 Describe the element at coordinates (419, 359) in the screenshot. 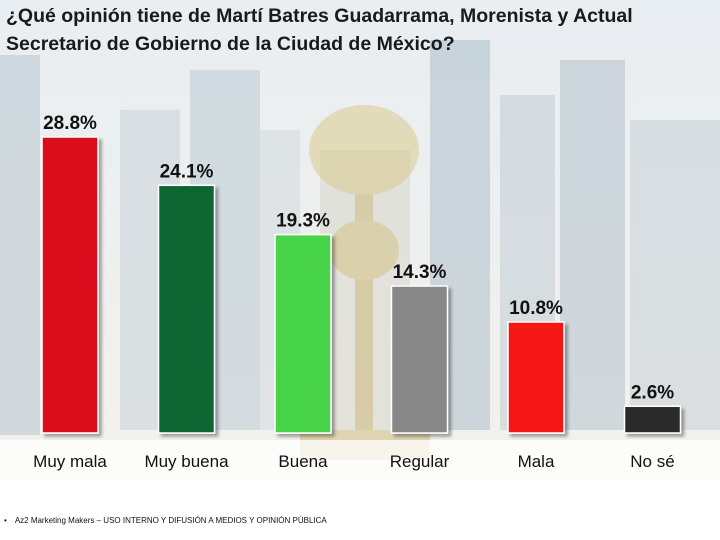

I see `bar-regular` at that location.